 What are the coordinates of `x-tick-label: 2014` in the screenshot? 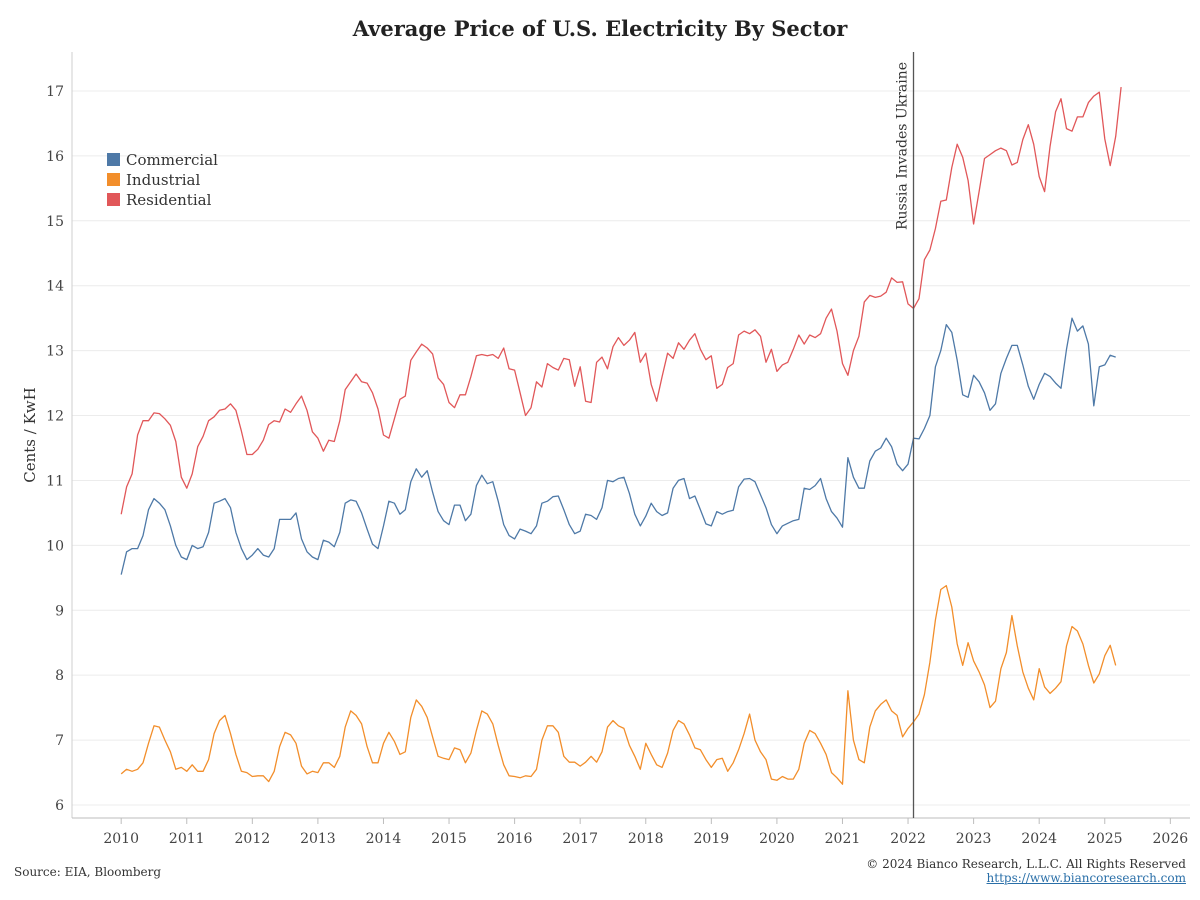 It's located at (384, 839).